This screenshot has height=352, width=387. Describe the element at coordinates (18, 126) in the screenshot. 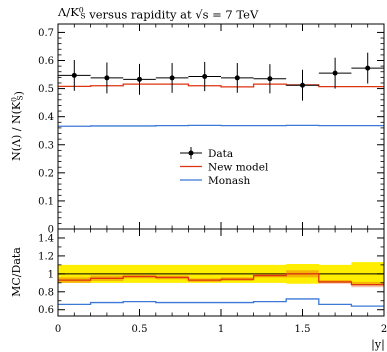

I see `main-y-axis-label: N(Λ) / N(K0S)` at that location.